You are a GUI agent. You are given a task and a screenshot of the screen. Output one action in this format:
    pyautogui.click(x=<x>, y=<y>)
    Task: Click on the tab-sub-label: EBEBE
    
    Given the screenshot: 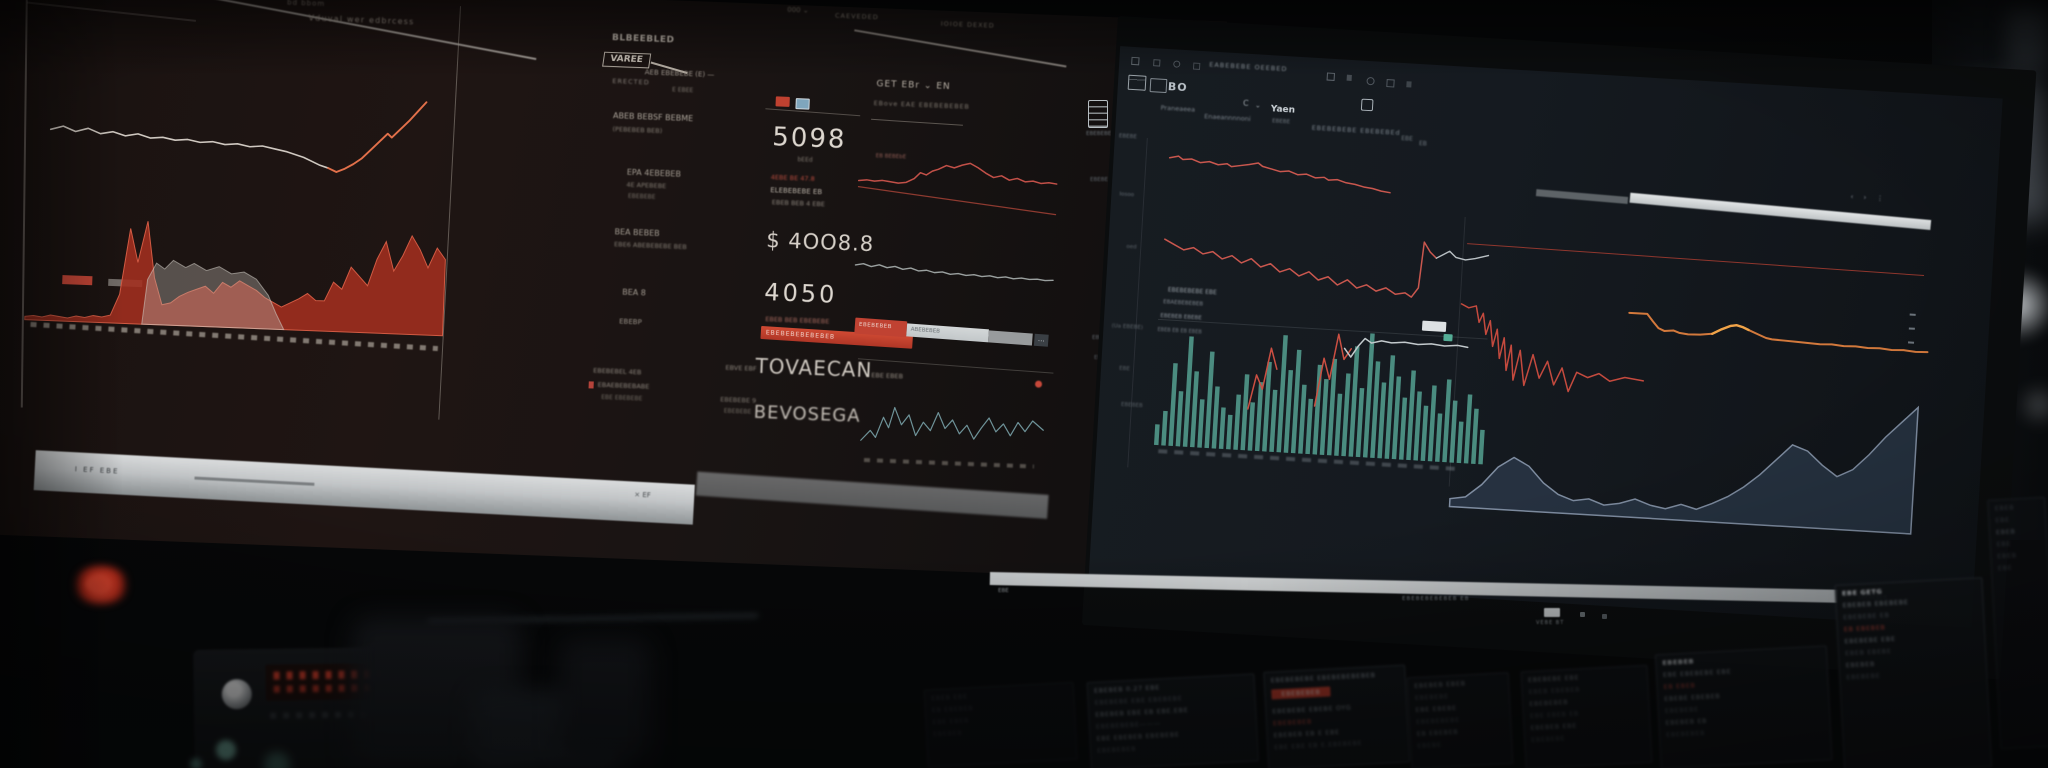 What is the action you would take?
    pyautogui.click(x=1281, y=122)
    